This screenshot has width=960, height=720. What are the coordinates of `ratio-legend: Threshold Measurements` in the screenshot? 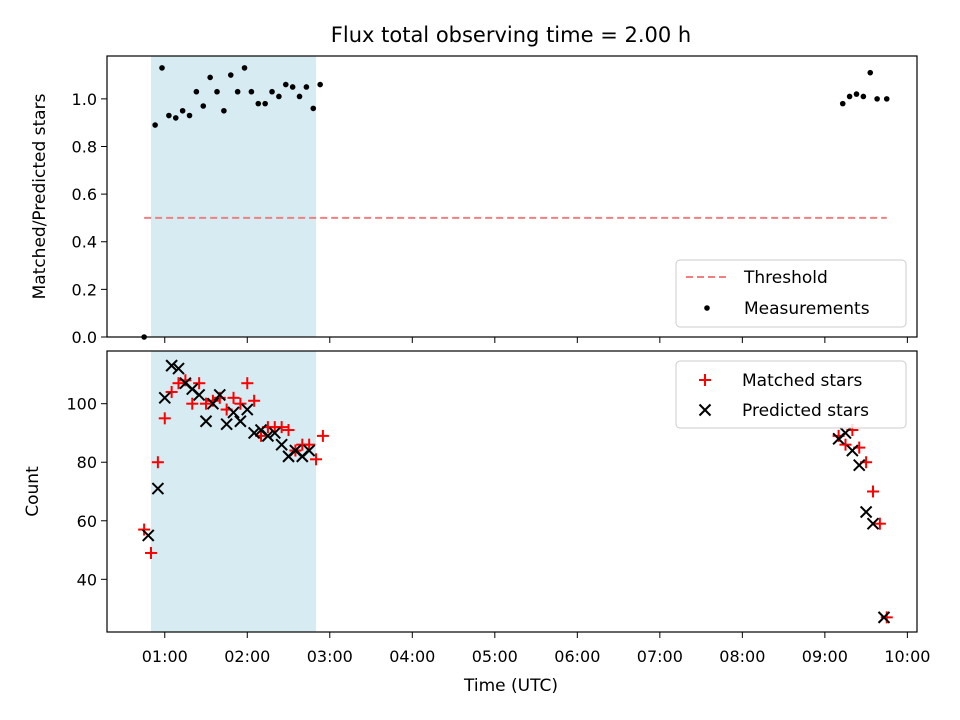 It's located at (791, 293).